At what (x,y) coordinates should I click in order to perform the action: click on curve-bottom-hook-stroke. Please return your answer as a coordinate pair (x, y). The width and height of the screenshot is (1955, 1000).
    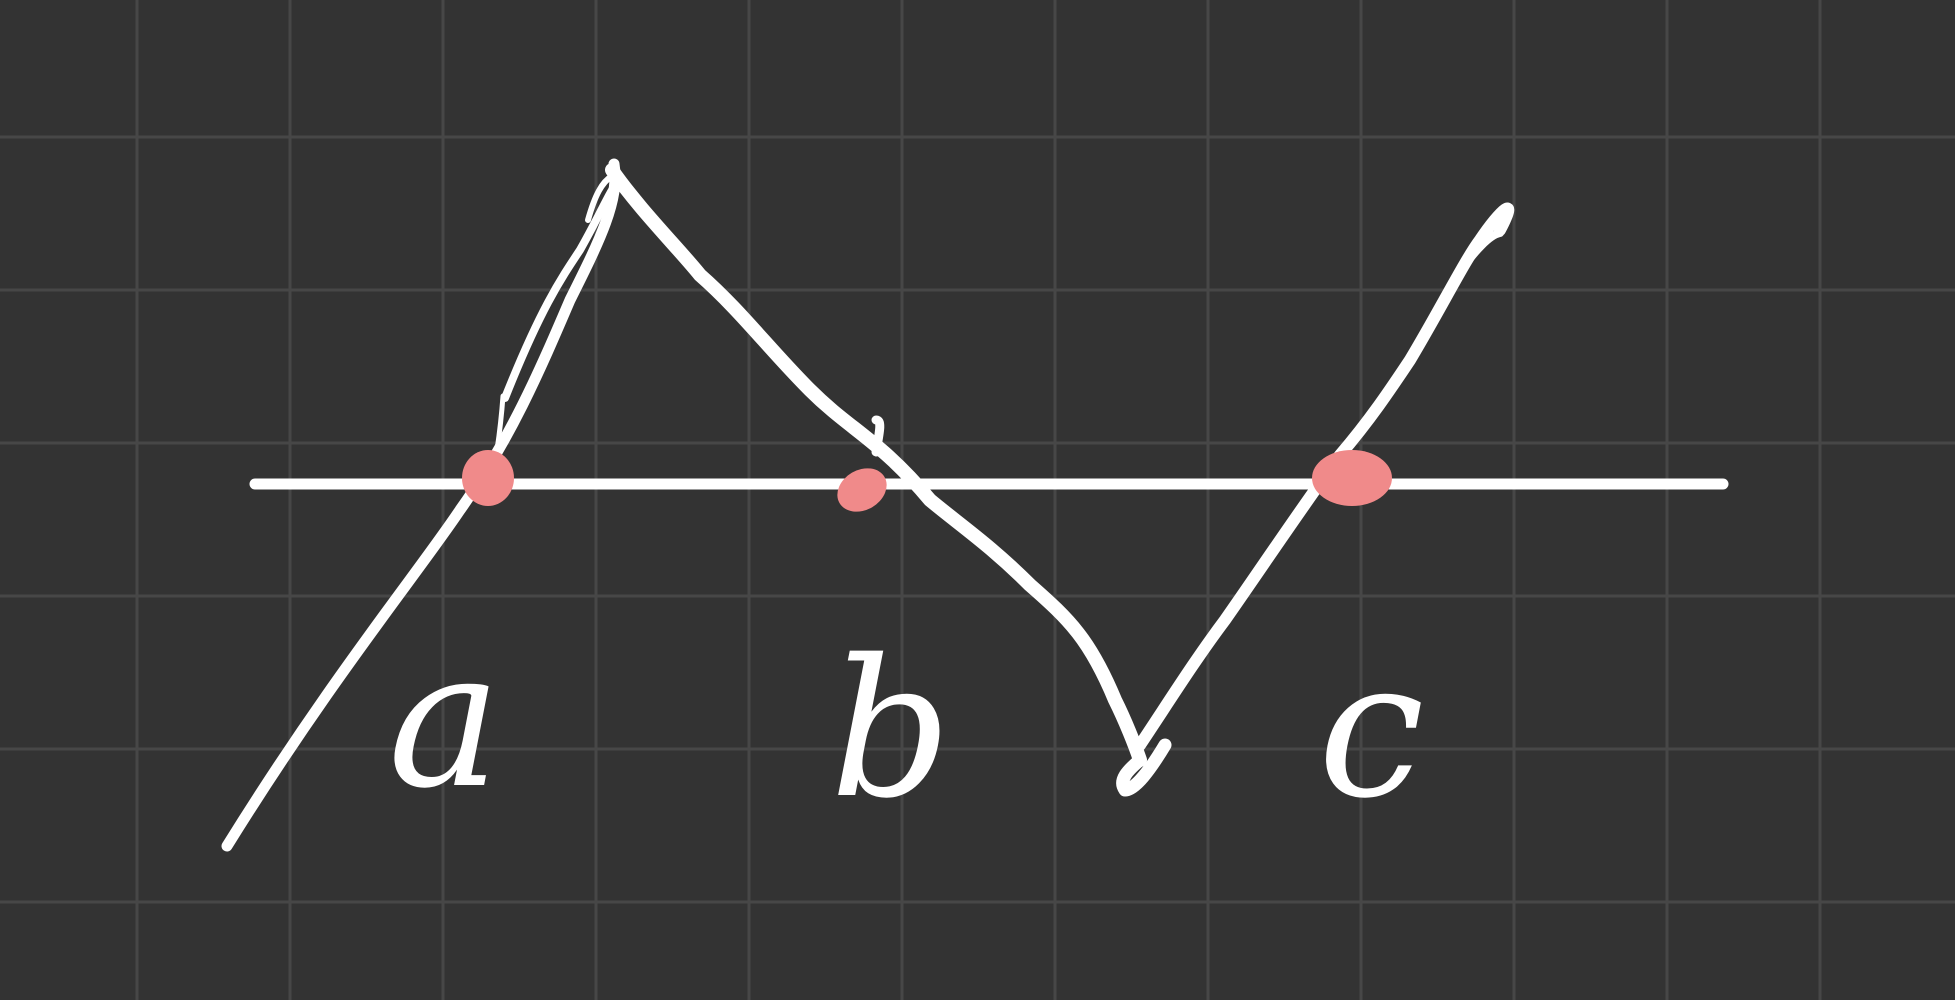
    Looking at the image, I should click on (1144, 767).